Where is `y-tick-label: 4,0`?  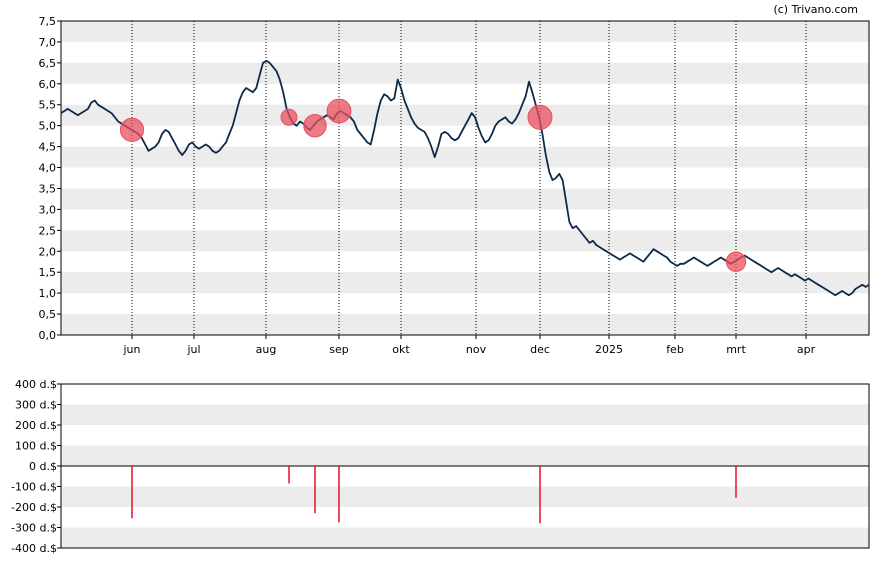 y-tick-label: 4,0 is located at coordinates (48, 168).